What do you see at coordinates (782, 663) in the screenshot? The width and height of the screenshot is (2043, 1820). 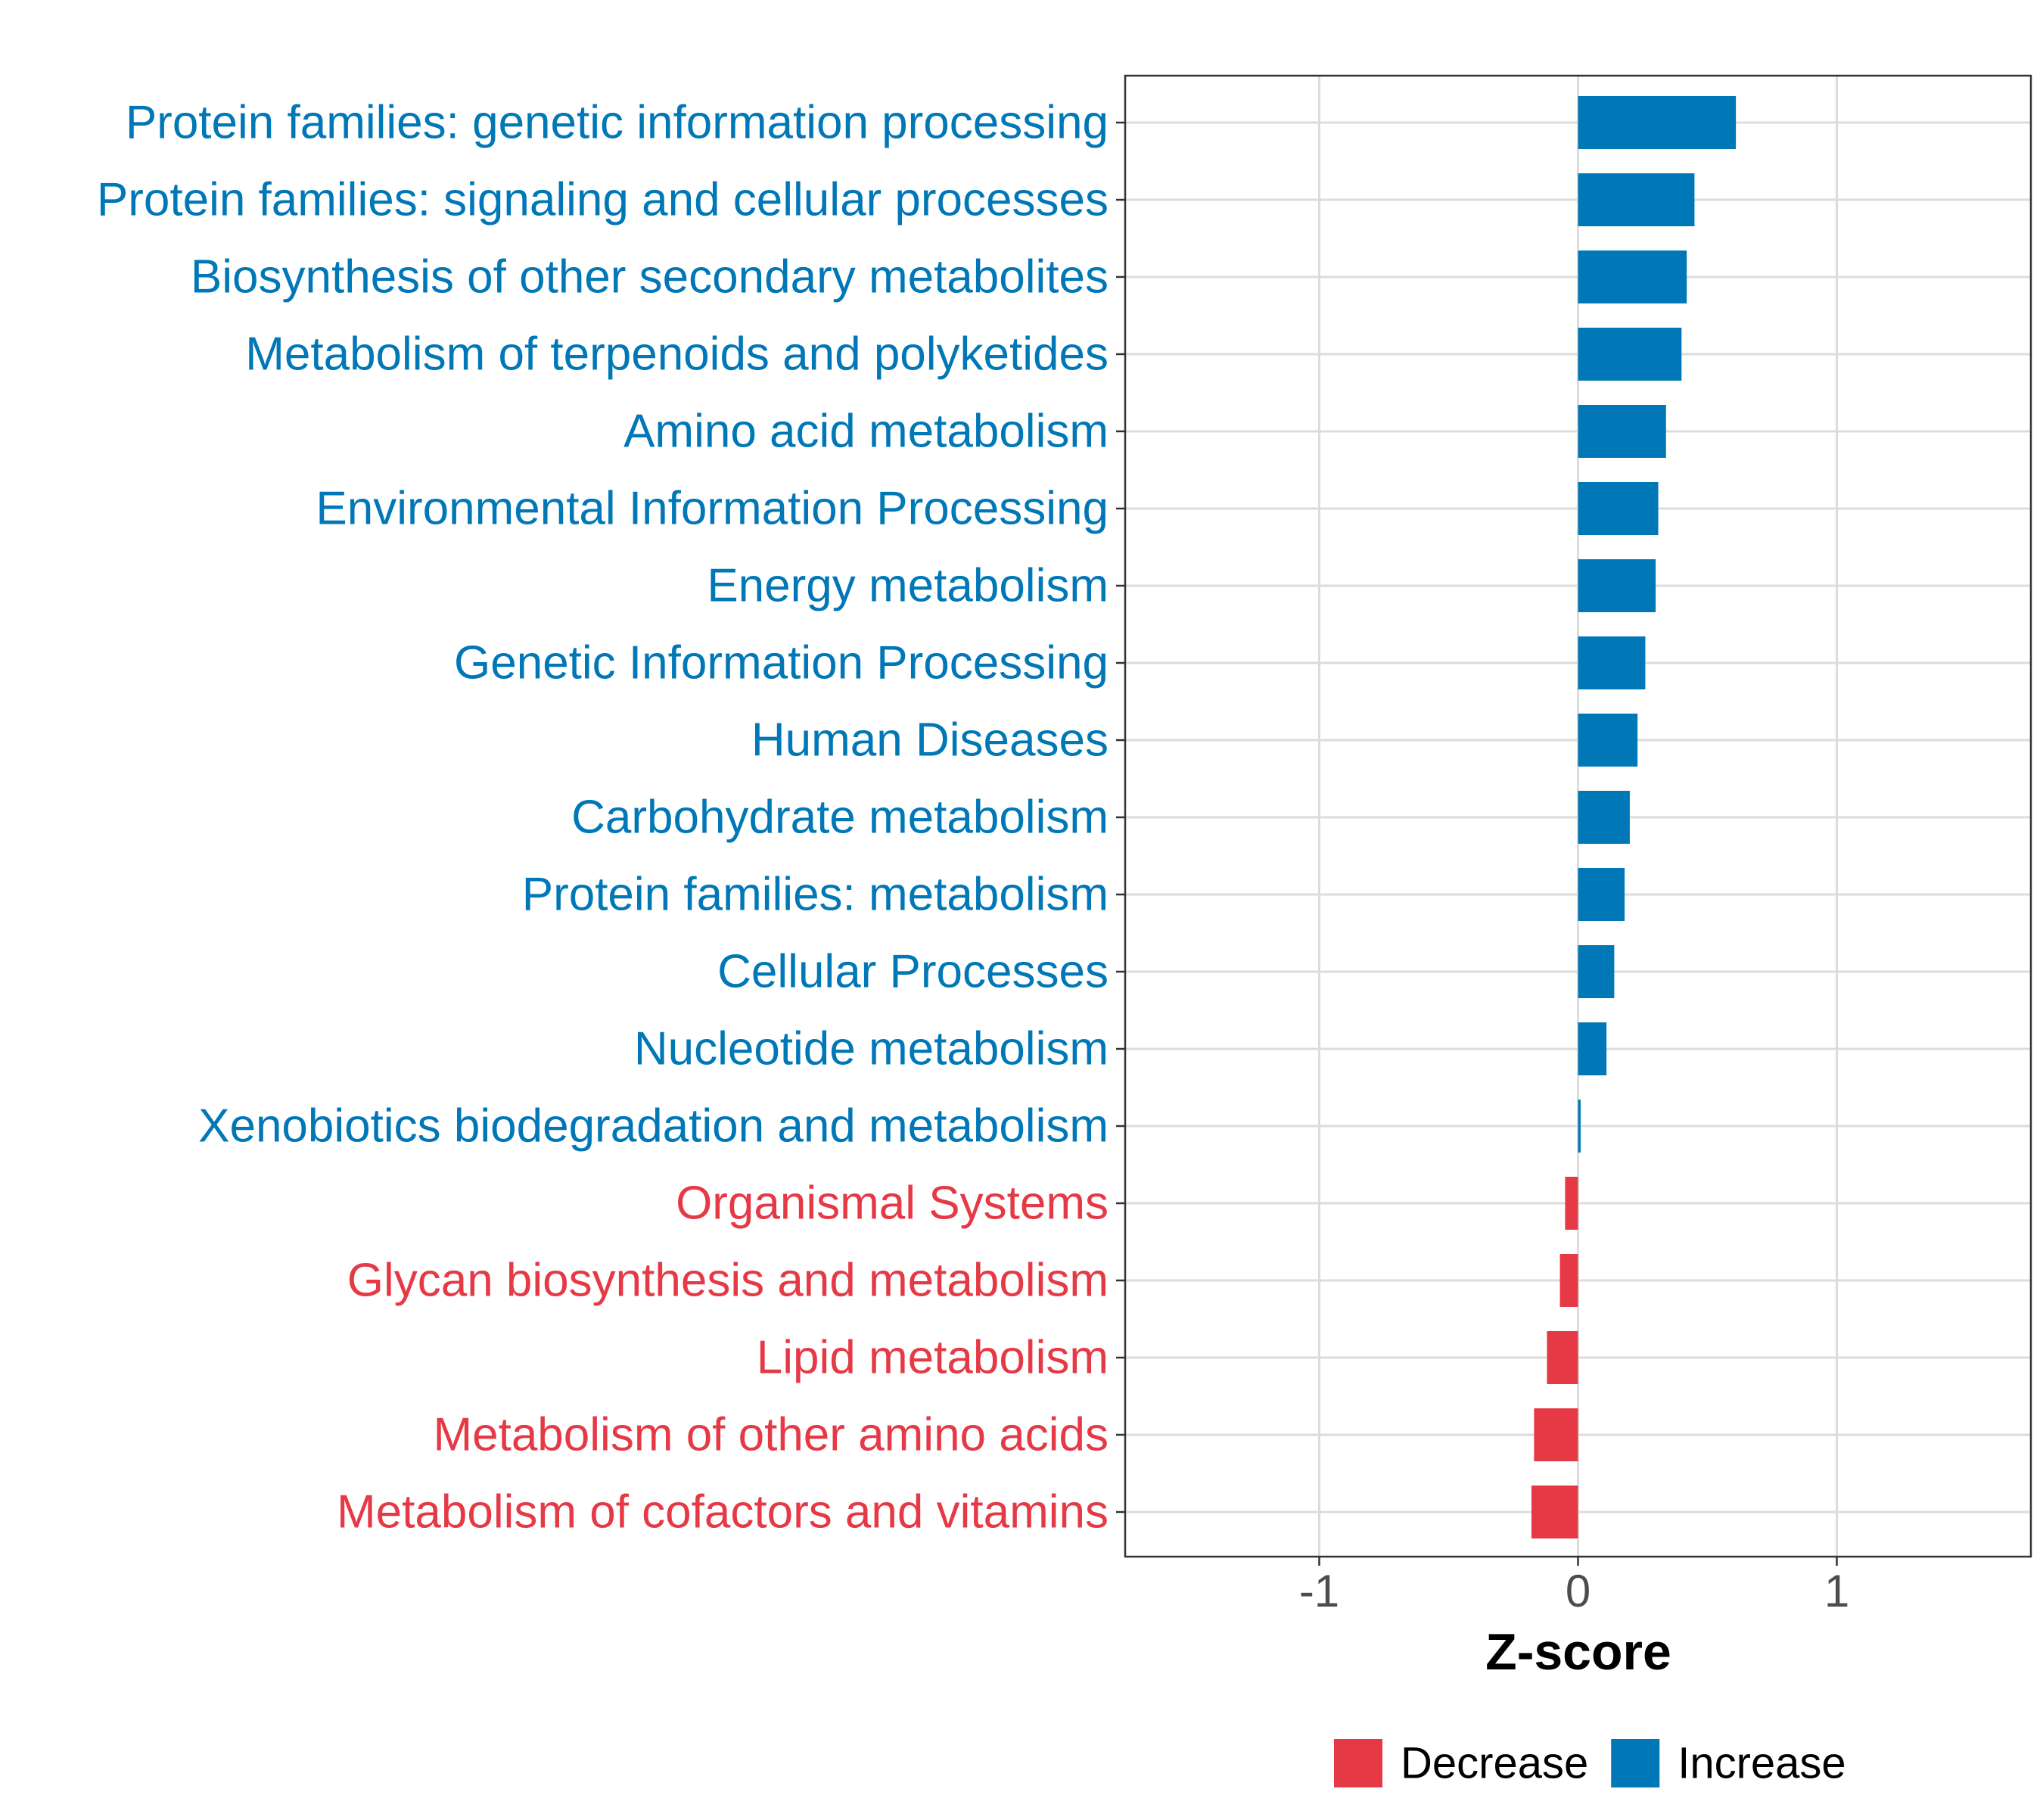 I see `category-label-genetic-information-processing: Genetic Information Processing` at bounding box center [782, 663].